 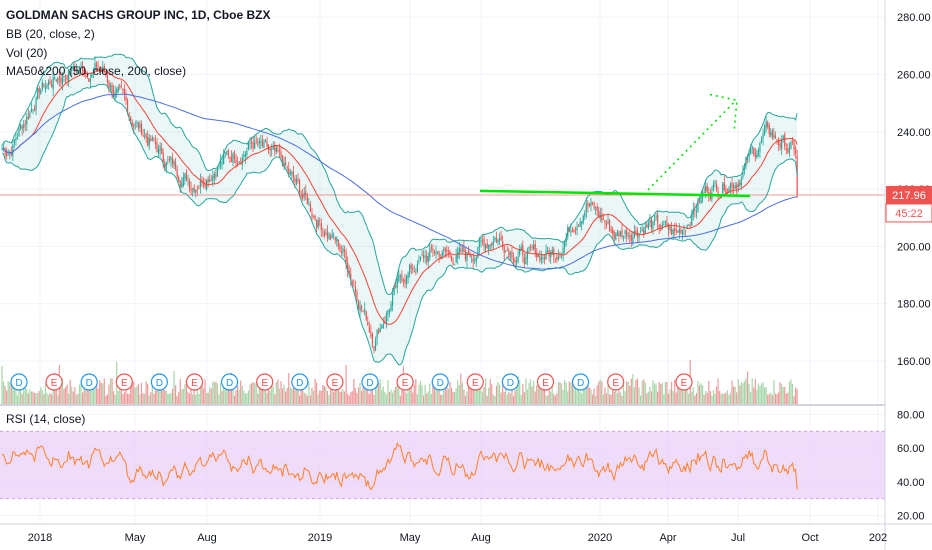 What do you see at coordinates (911, 415) in the screenshot?
I see `rsi-tick-label: 80.00` at bounding box center [911, 415].